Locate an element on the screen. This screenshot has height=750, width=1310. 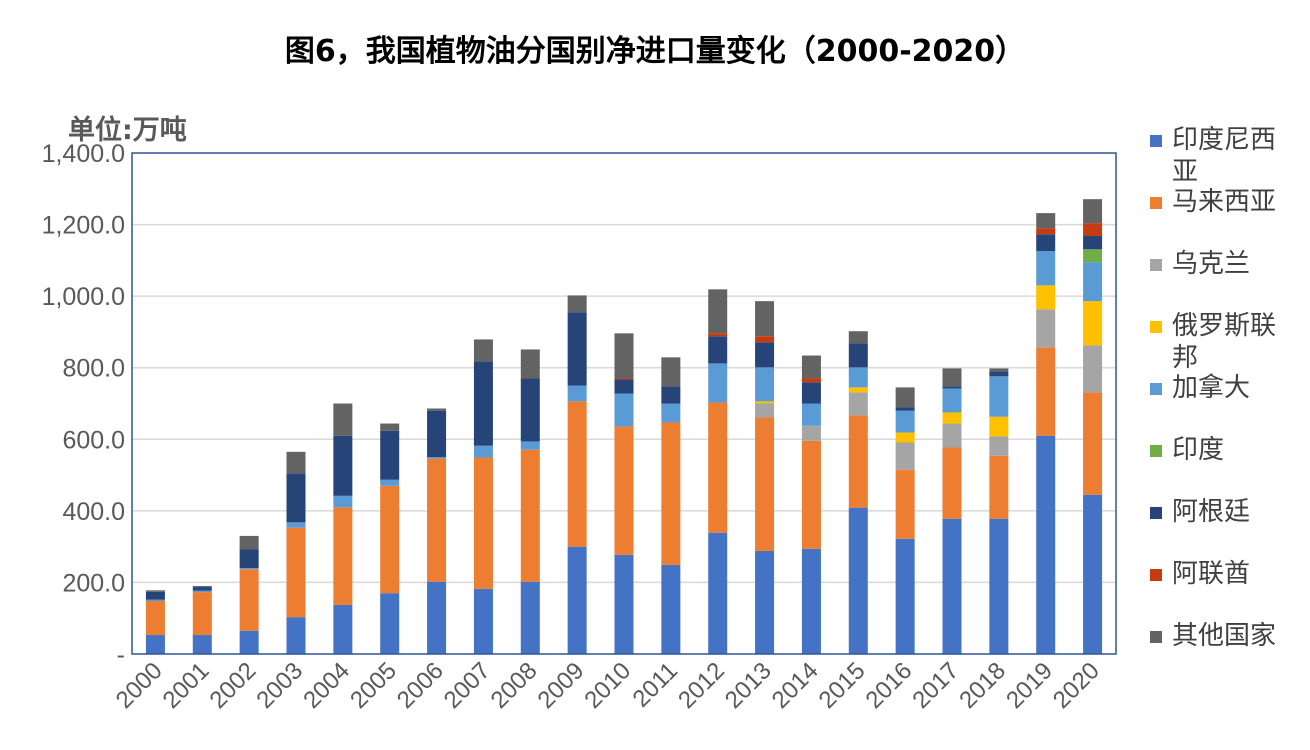
x-tick-label: 2020 is located at coordinates (1076, 685).